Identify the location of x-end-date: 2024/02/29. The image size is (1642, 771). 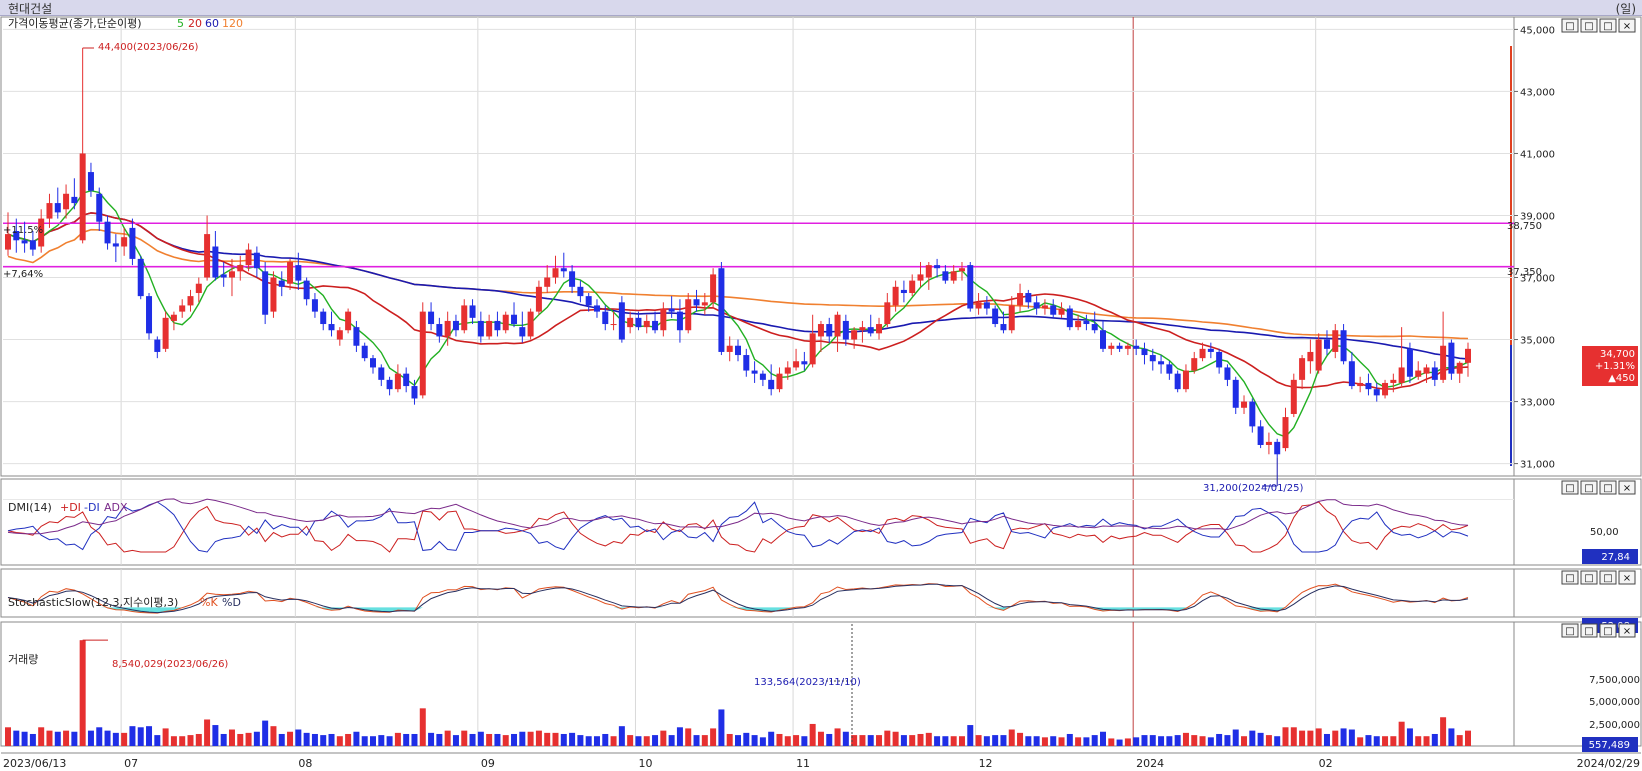
(1608, 763).